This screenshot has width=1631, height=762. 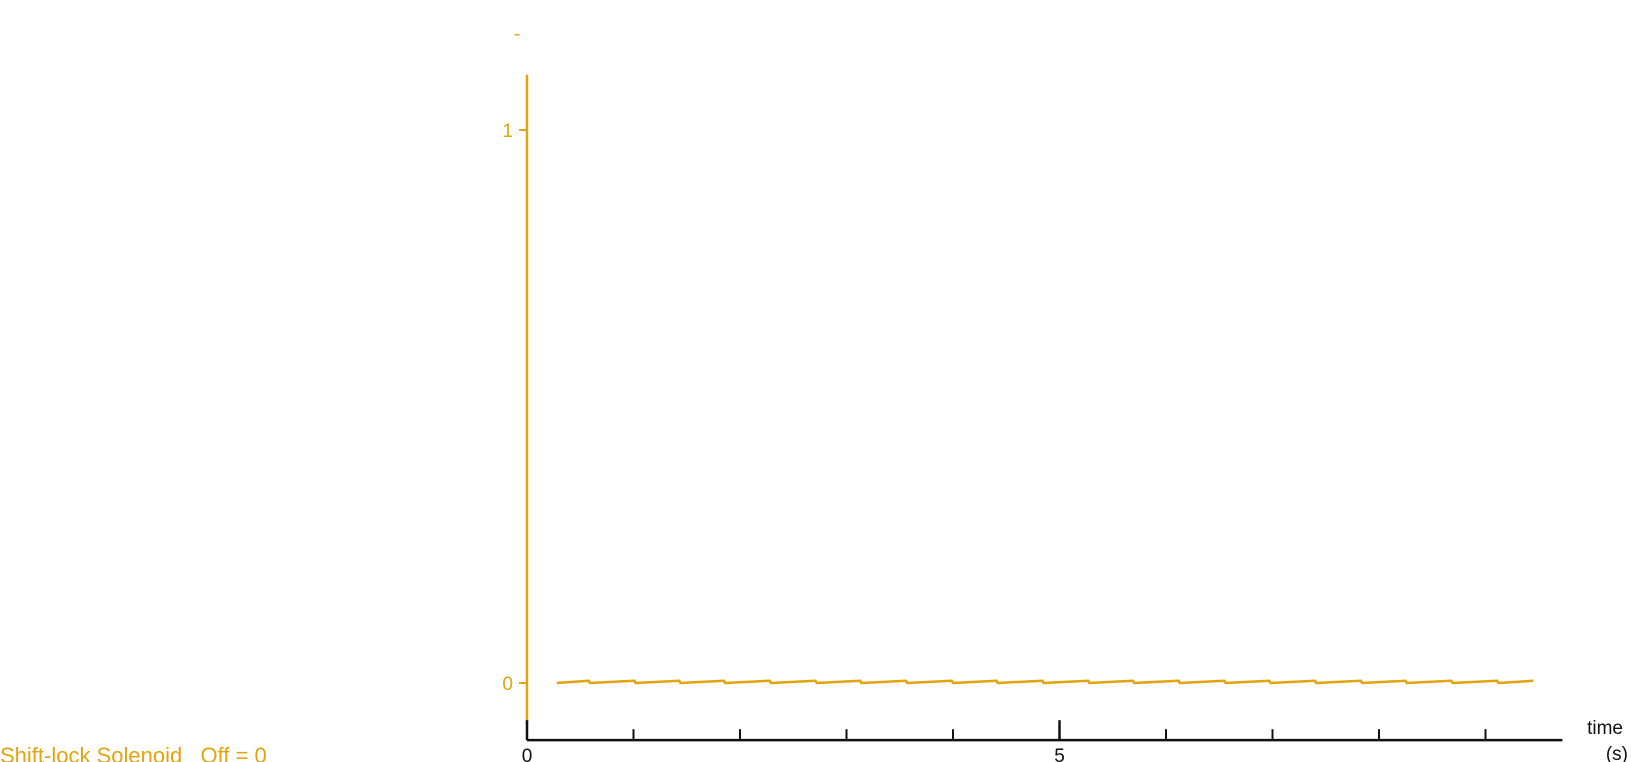 I want to click on y-tick-label-0: 0, so click(x=507, y=684).